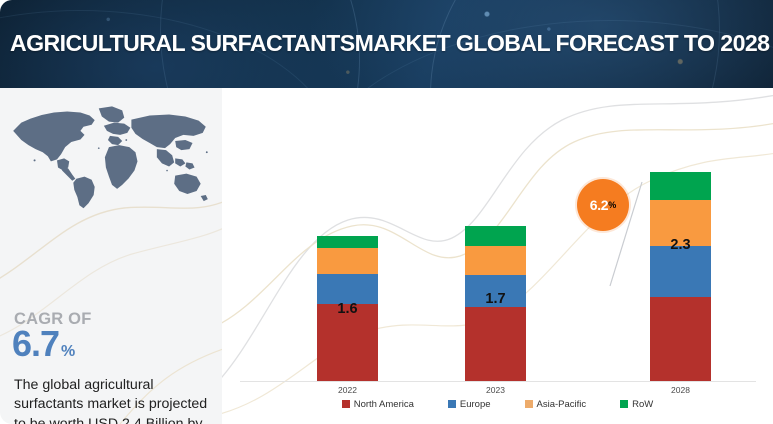  What do you see at coordinates (599, 205) in the screenshot?
I see `cagr-callout-value: 6.2` at bounding box center [599, 205].